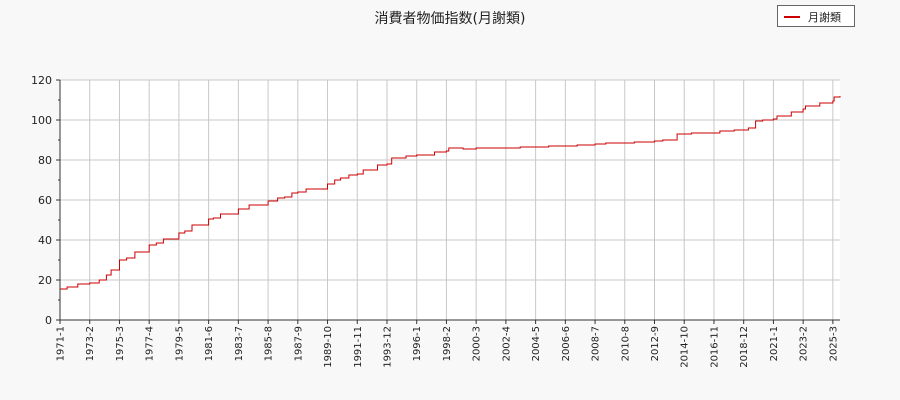  What do you see at coordinates (48, 320) in the screenshot?
I see `y-tick-label: 0` at bounding box center [48, 320].